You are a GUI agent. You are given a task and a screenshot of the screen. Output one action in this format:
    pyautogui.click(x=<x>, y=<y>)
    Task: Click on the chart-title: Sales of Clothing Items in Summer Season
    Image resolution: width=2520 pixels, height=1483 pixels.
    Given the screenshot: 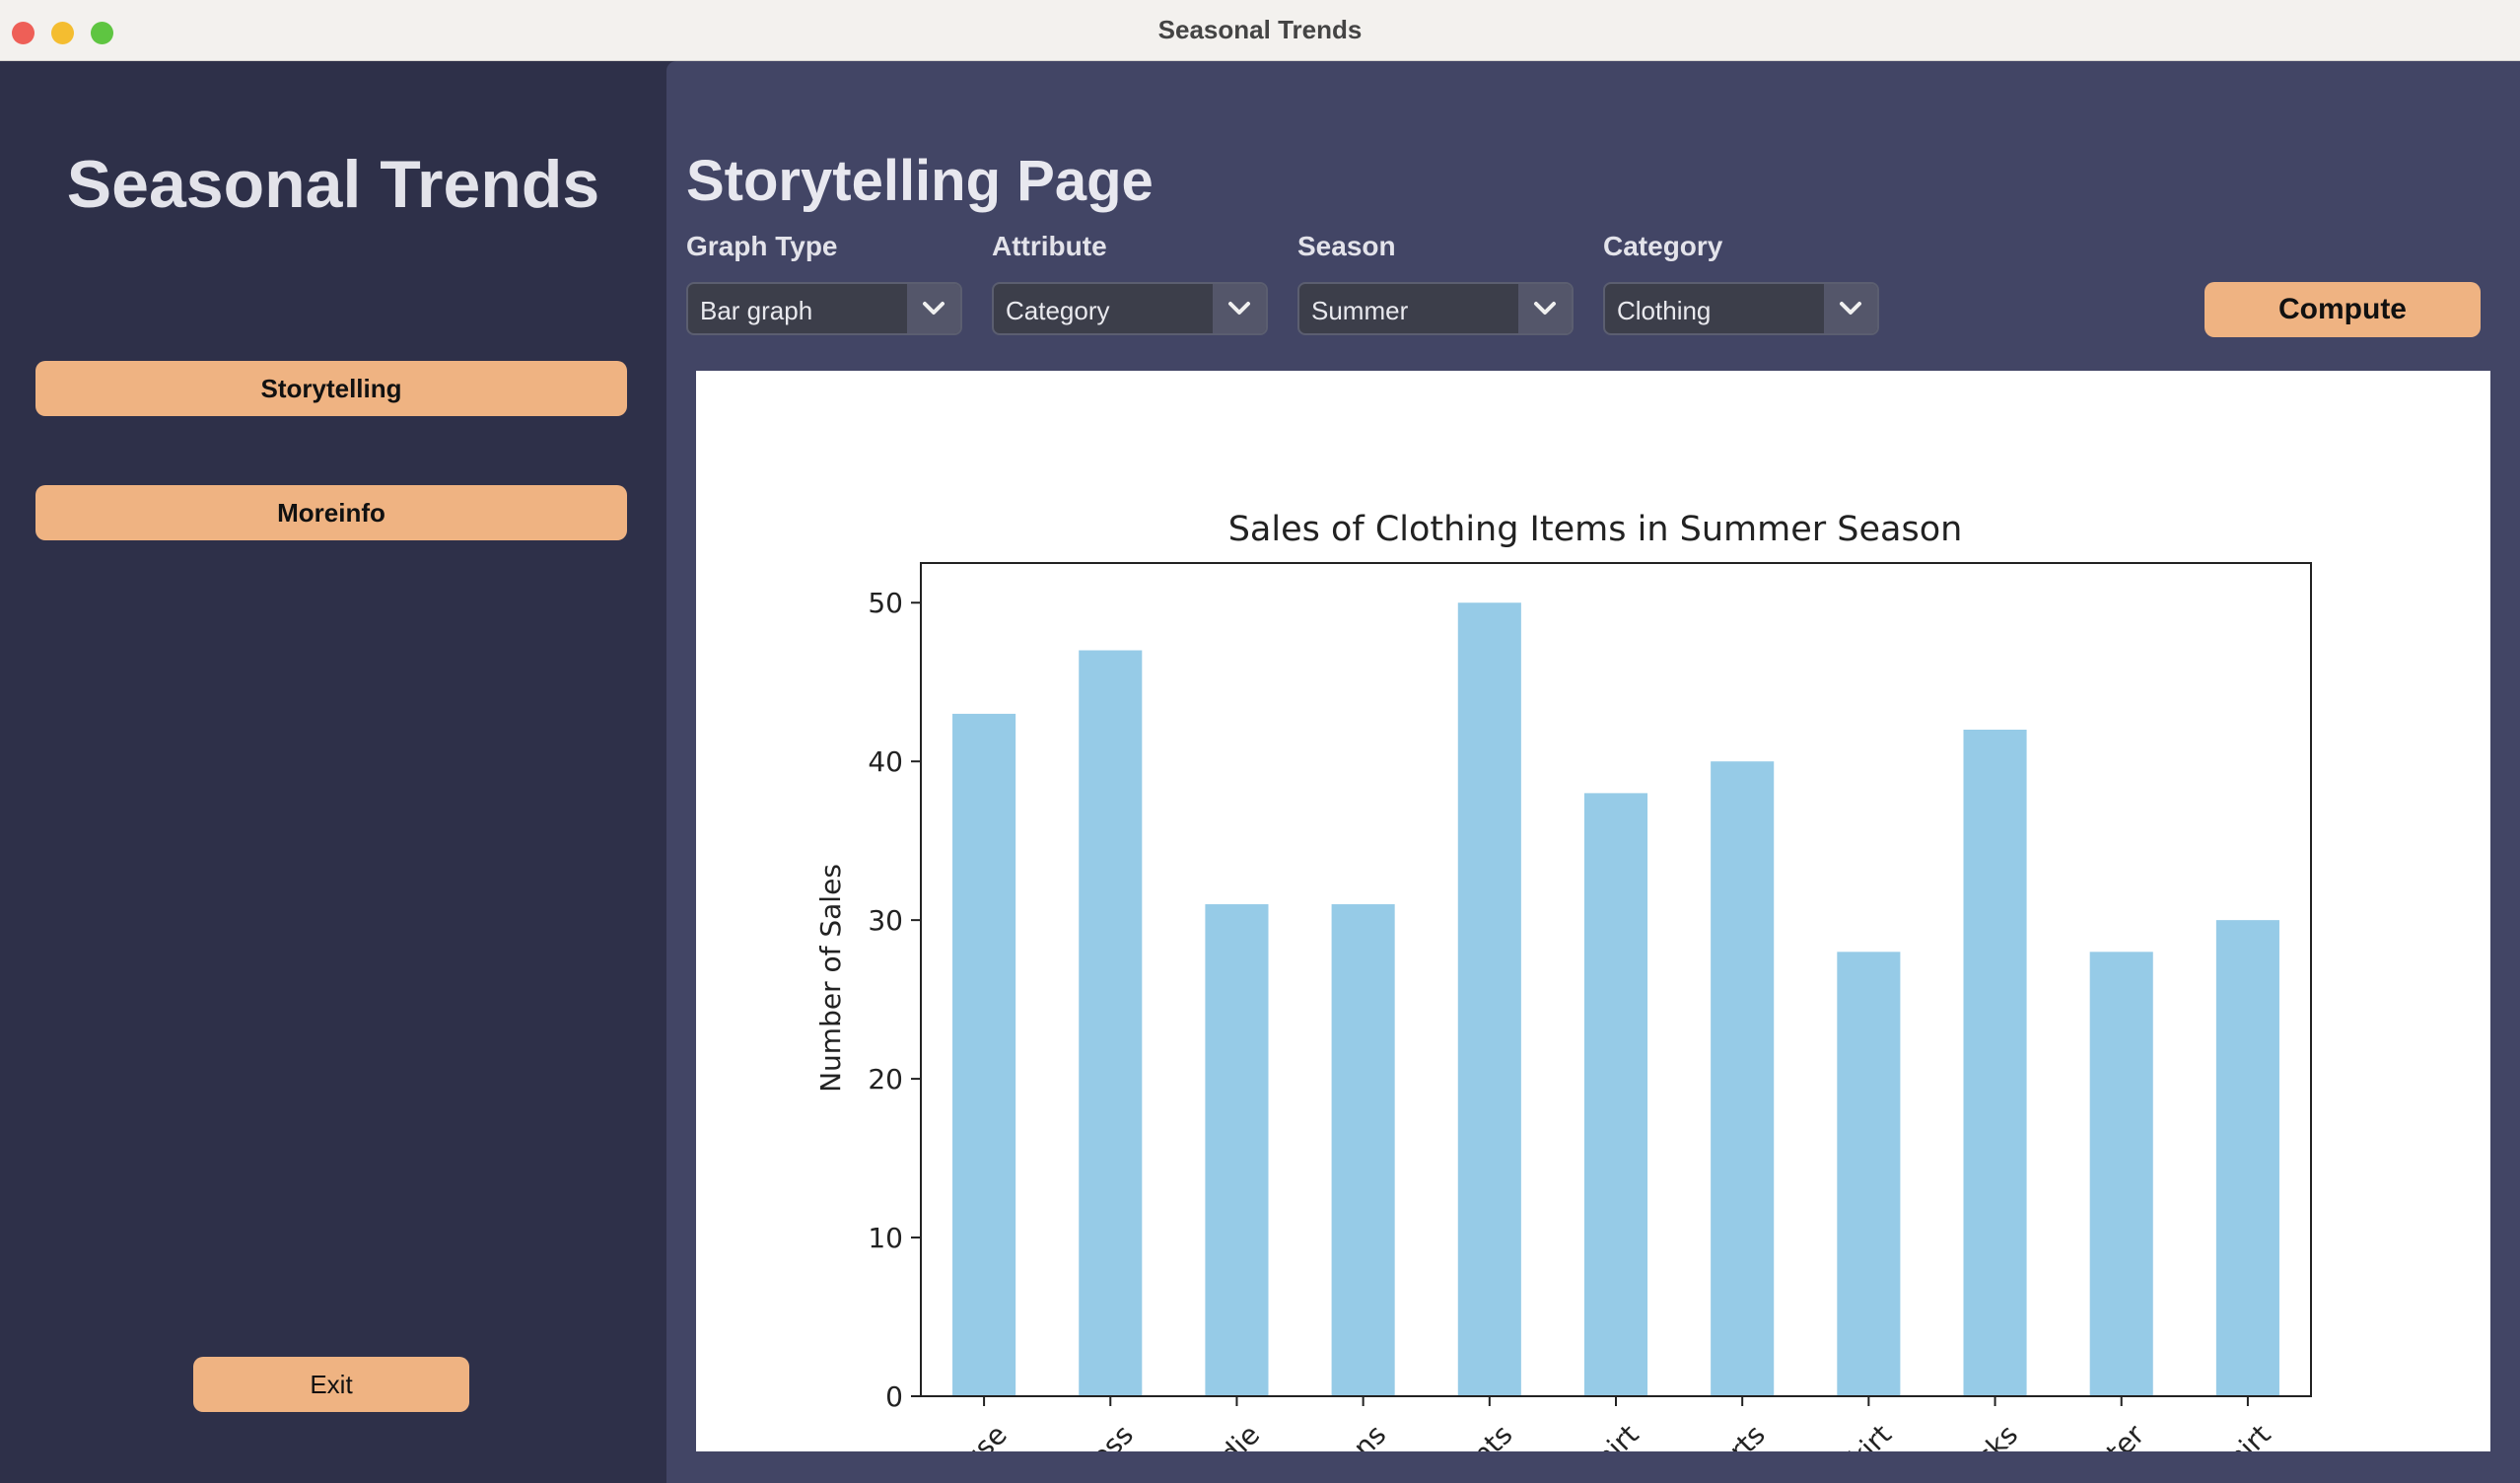 What is the action you would take?
    pyautogui.click(x=1595, y=529)
    